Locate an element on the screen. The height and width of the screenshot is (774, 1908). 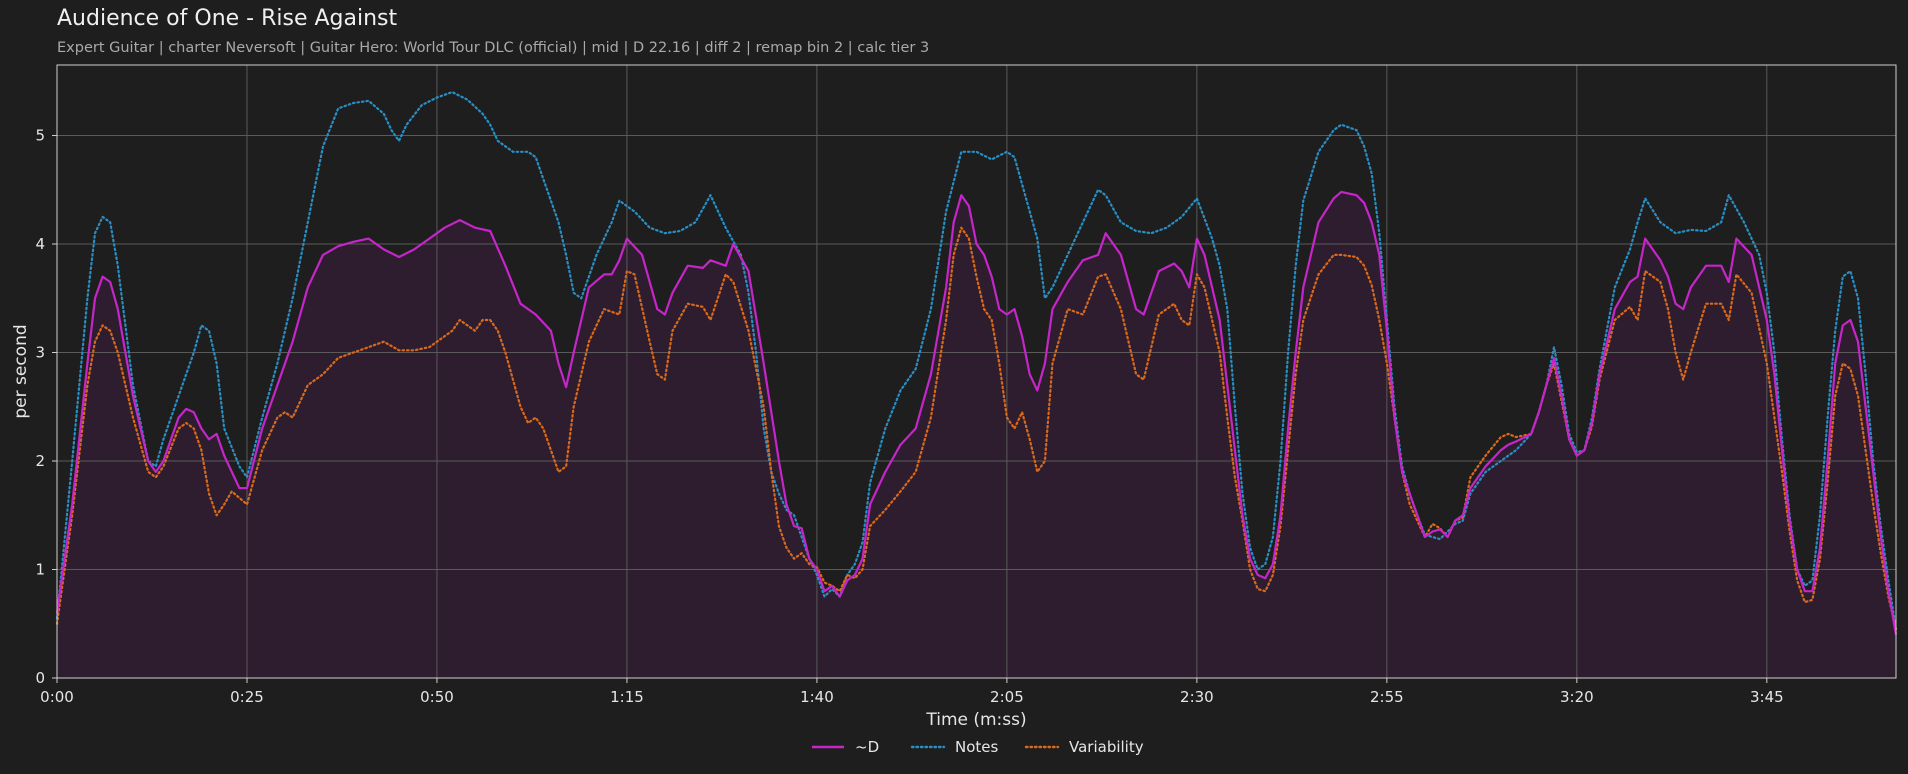
x-tick-label: 0:25 is located at coordinates (247, 697).